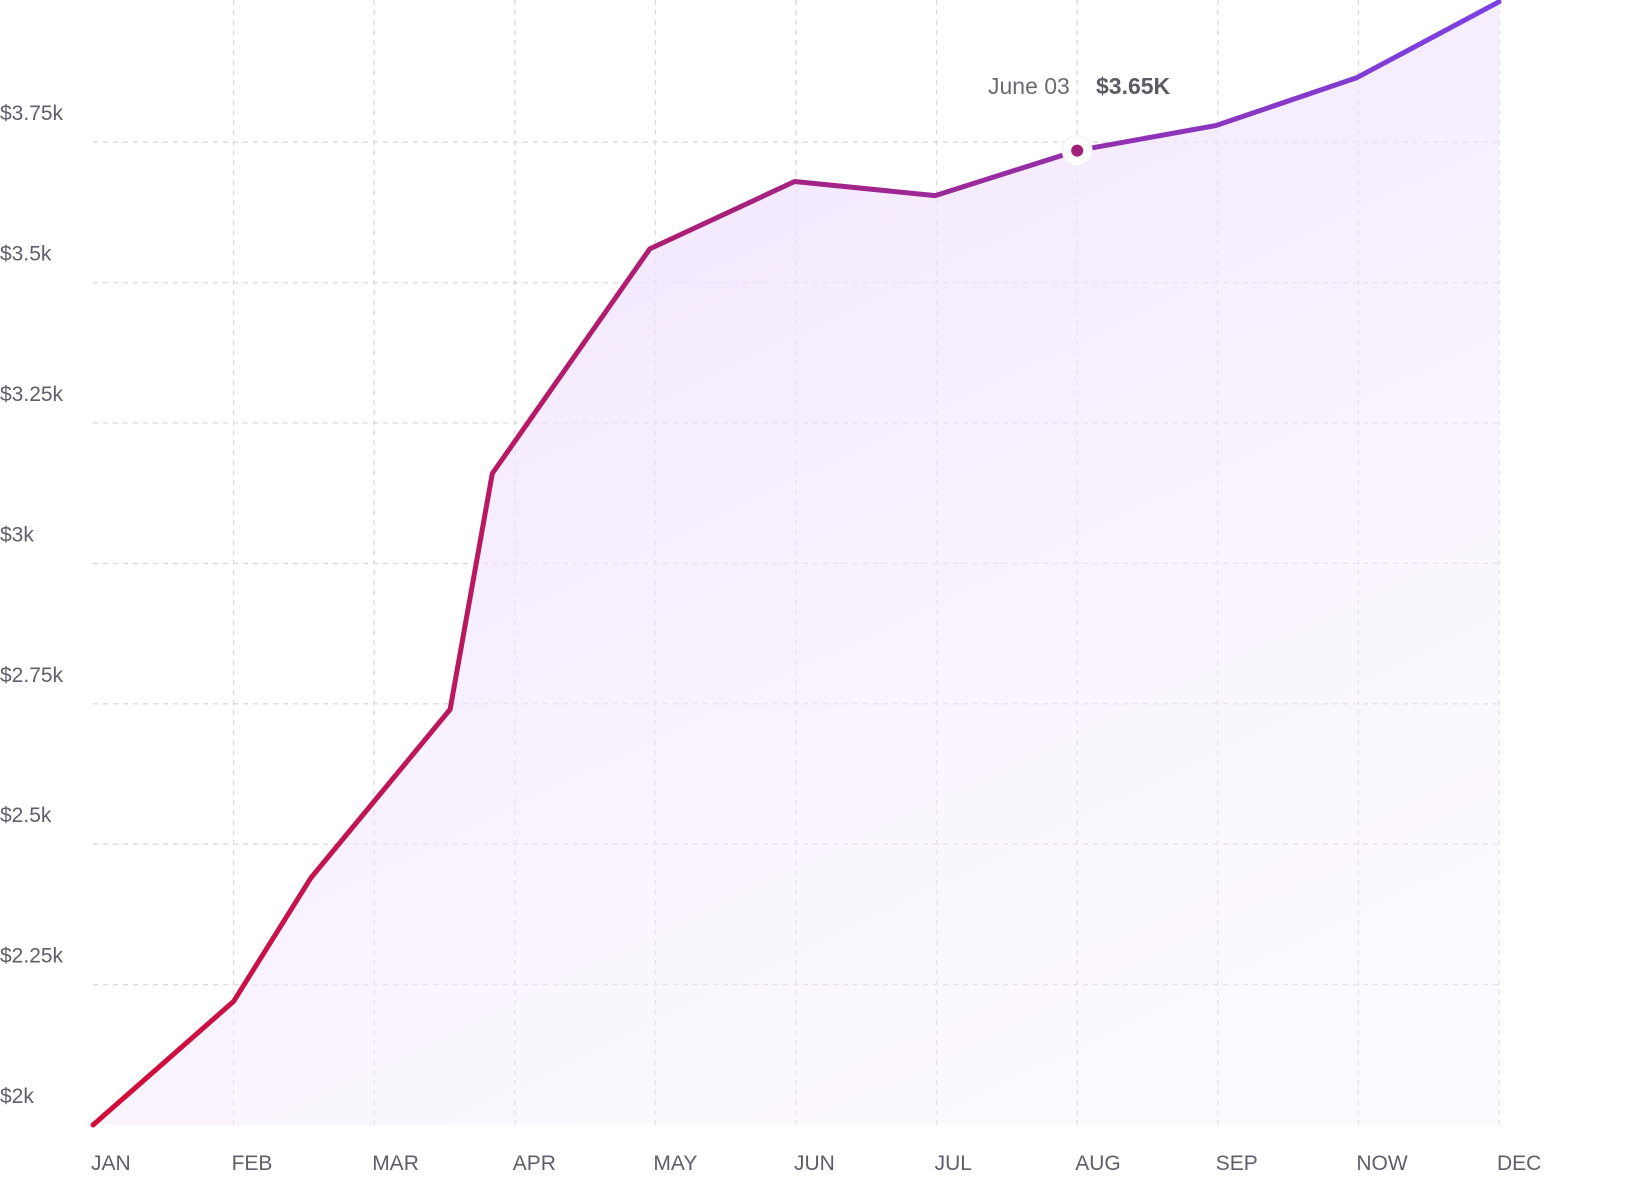 The image size is (1634, 1182). Describe the element at coordinates (1029, 86) in the screenshot. I see `tooltip-date: June 03` at that location.